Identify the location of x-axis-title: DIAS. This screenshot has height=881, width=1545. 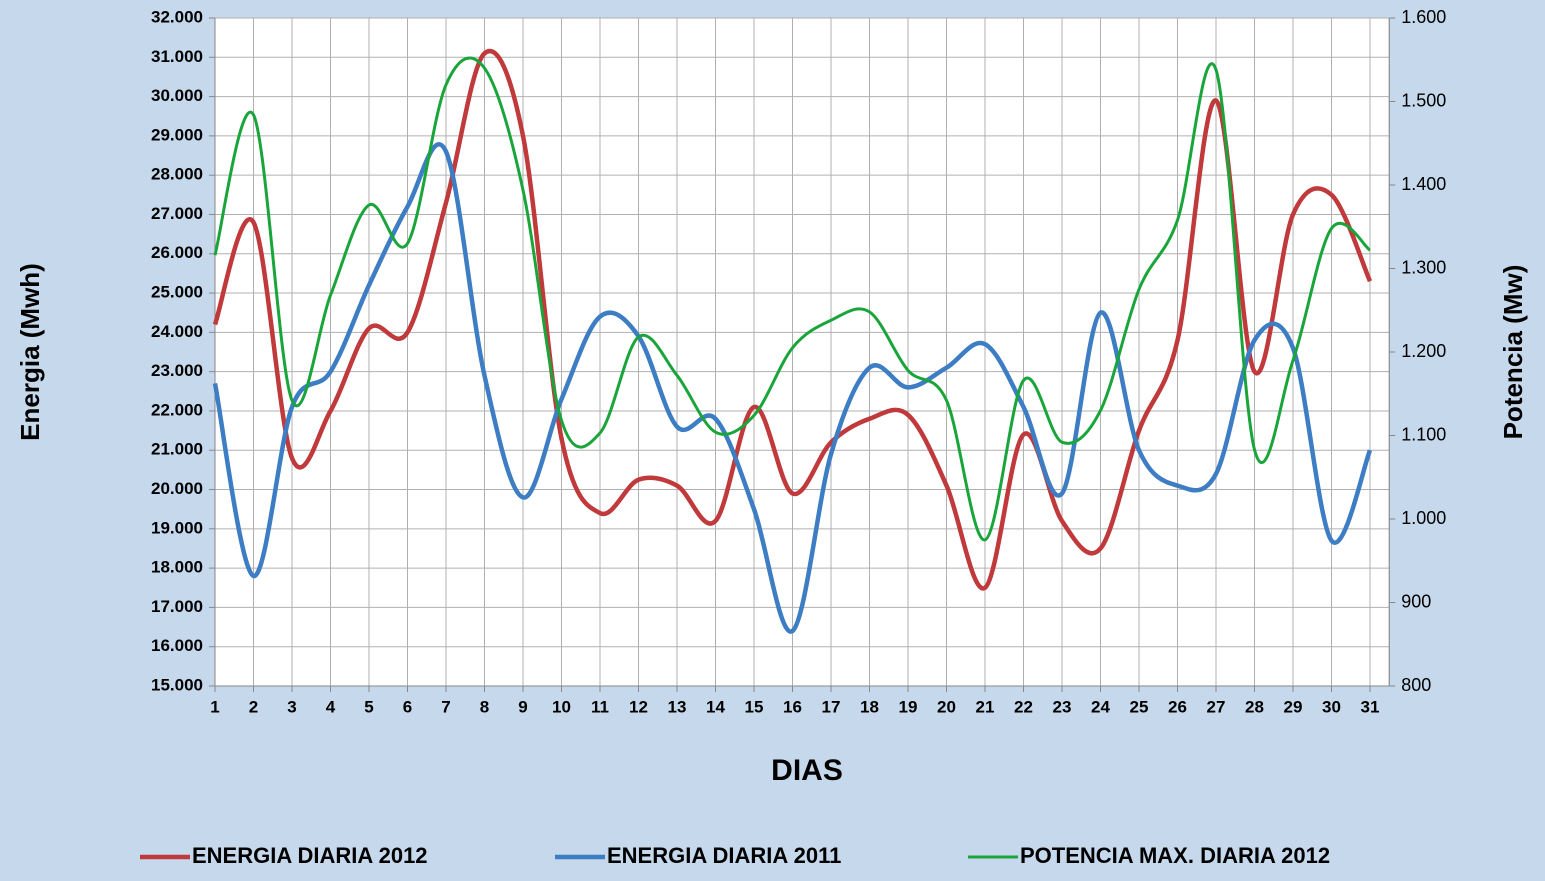
(807, 770).